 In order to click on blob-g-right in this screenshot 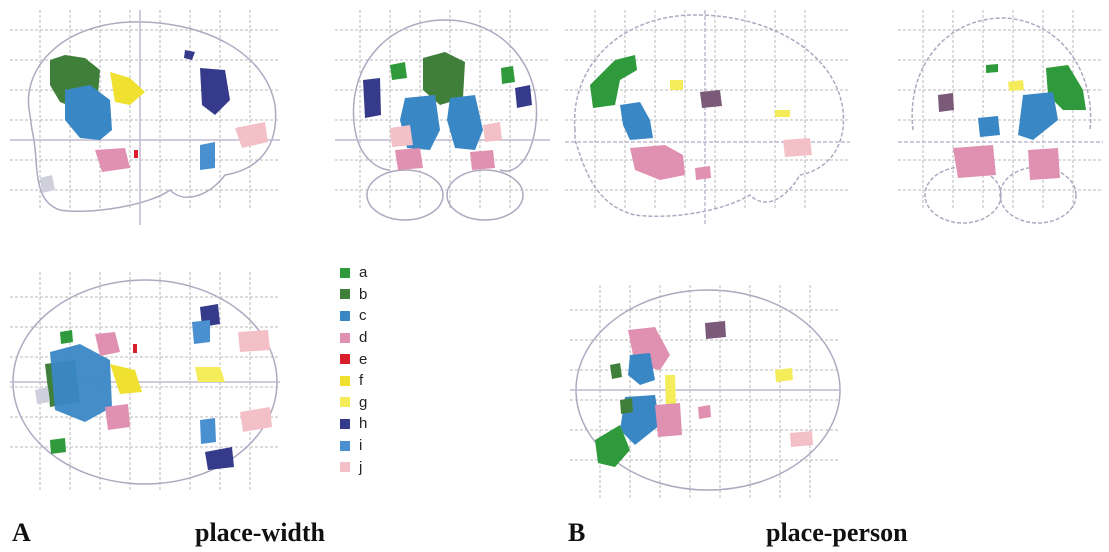, I will do `click(784, 375)`.